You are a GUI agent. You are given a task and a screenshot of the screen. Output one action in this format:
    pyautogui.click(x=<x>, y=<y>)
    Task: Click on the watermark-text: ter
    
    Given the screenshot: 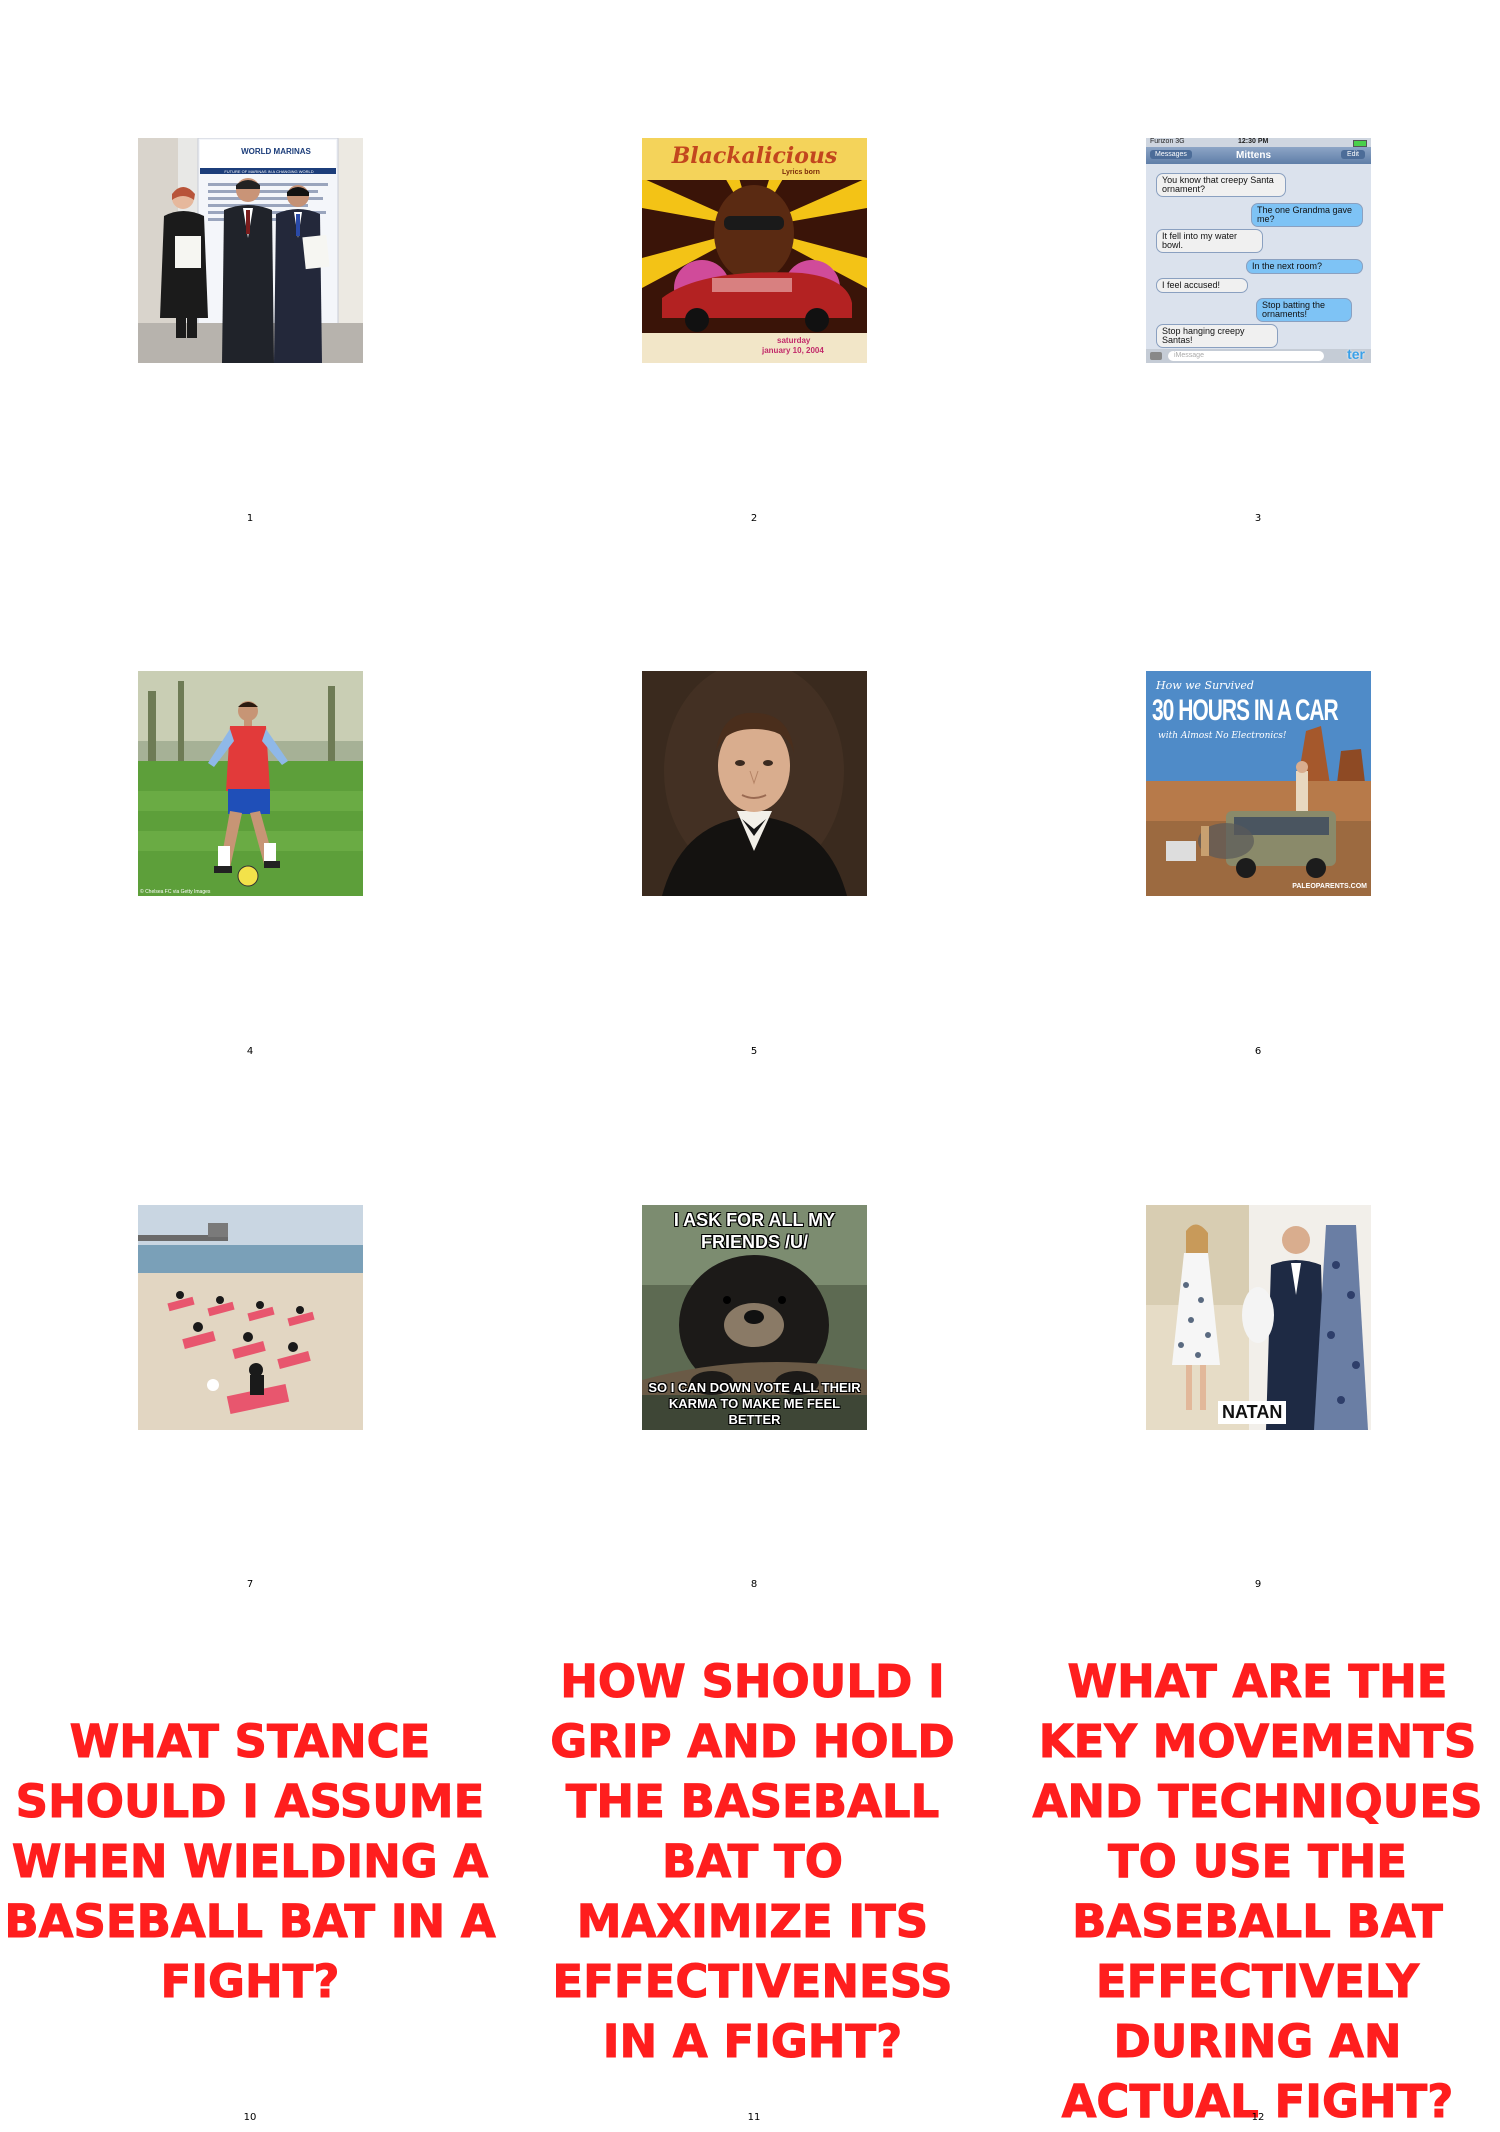 What is the action you would take?
    pyautogui.click(x=1356, y=354)
    